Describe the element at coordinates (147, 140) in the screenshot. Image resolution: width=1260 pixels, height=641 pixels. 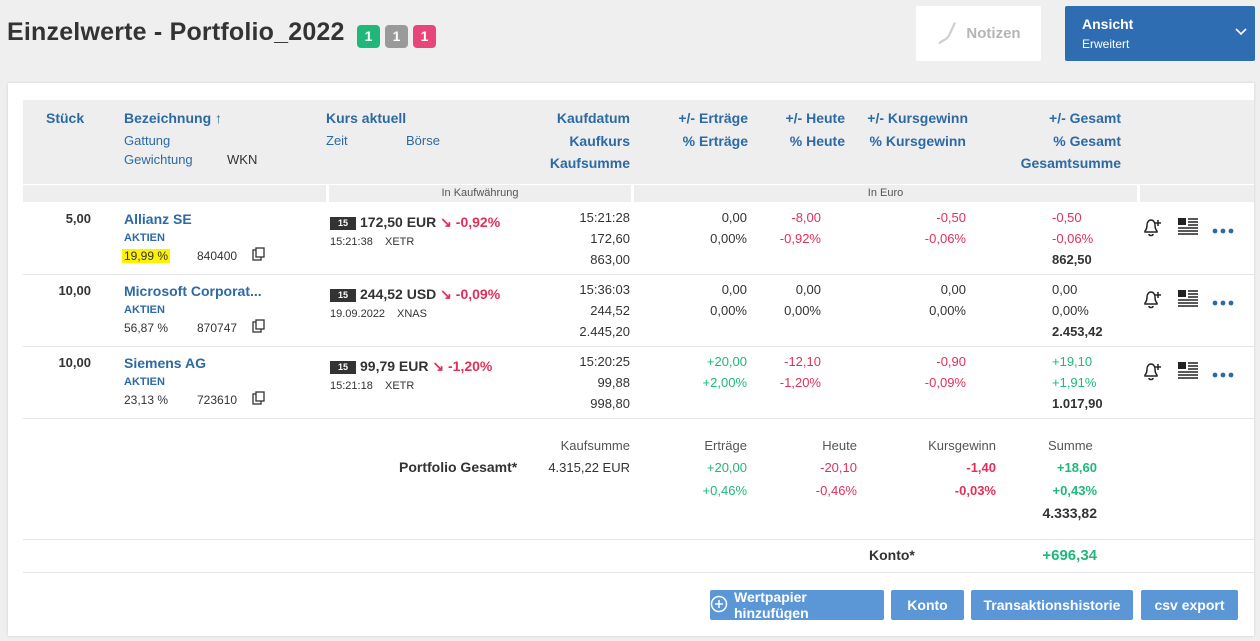
I see `col-gattung: Gattung` at that location.